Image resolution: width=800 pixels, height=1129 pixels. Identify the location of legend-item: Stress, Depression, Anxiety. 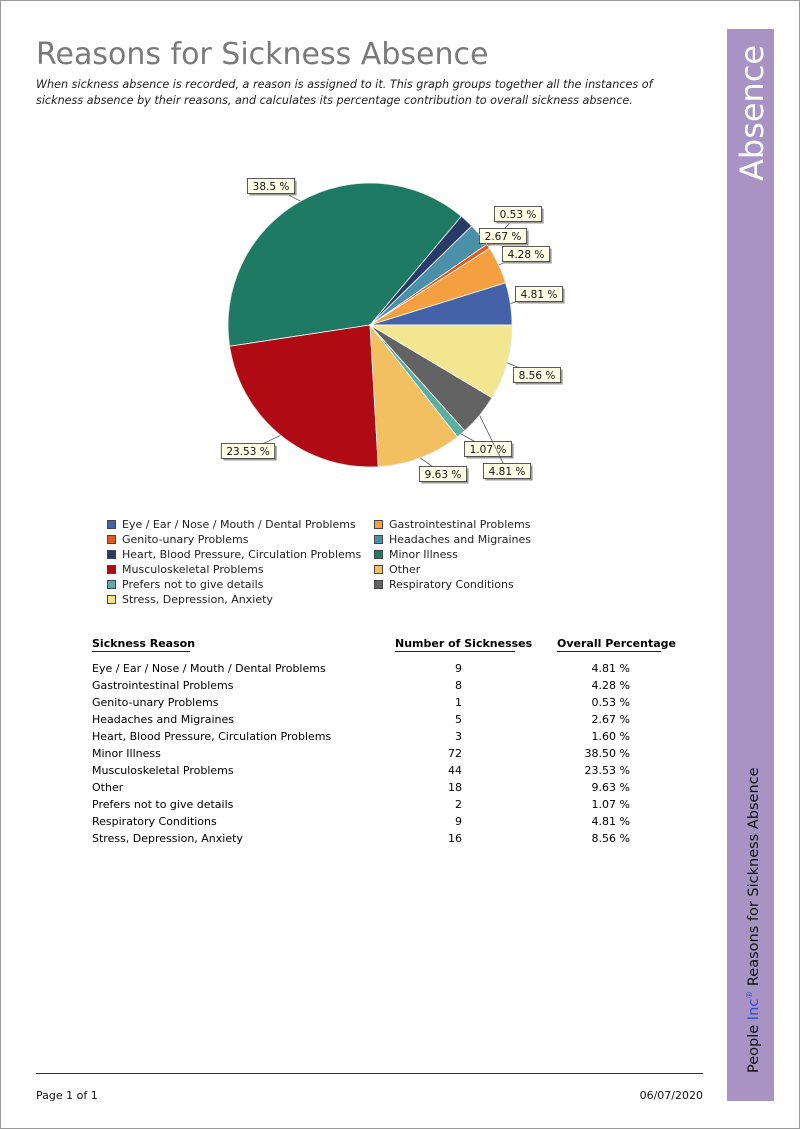
(190, 599).